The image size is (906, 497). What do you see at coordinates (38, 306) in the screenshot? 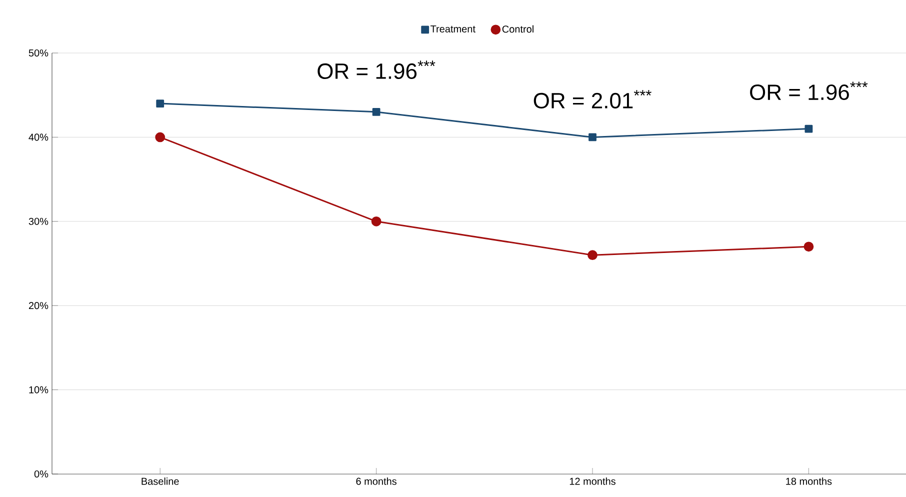
I see `y-tick-label: 20%` at bounding box center [38, 306].